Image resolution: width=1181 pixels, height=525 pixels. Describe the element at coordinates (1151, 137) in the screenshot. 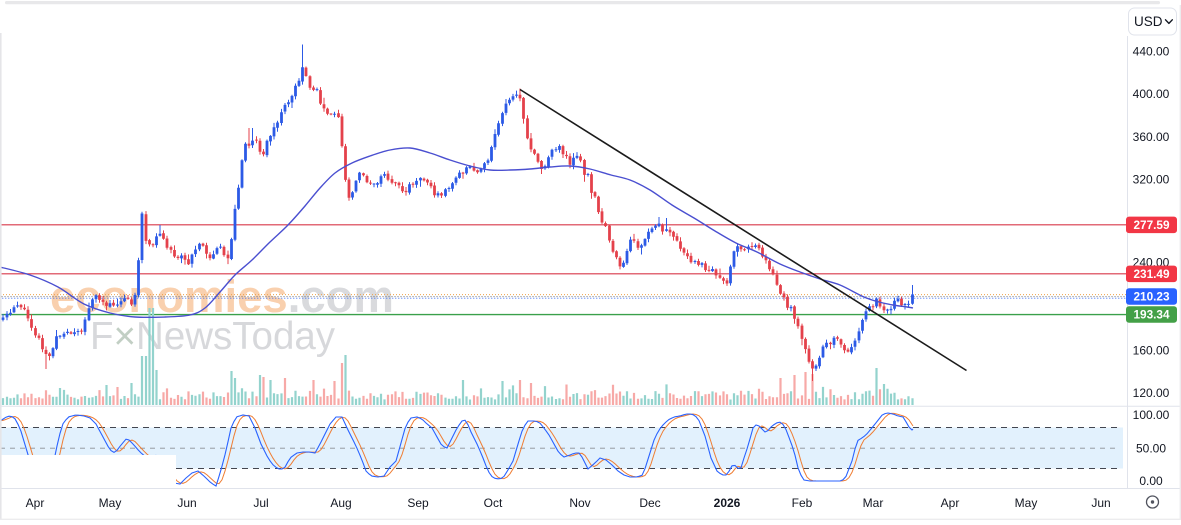

I see `svg-text: 360.00` at that location.